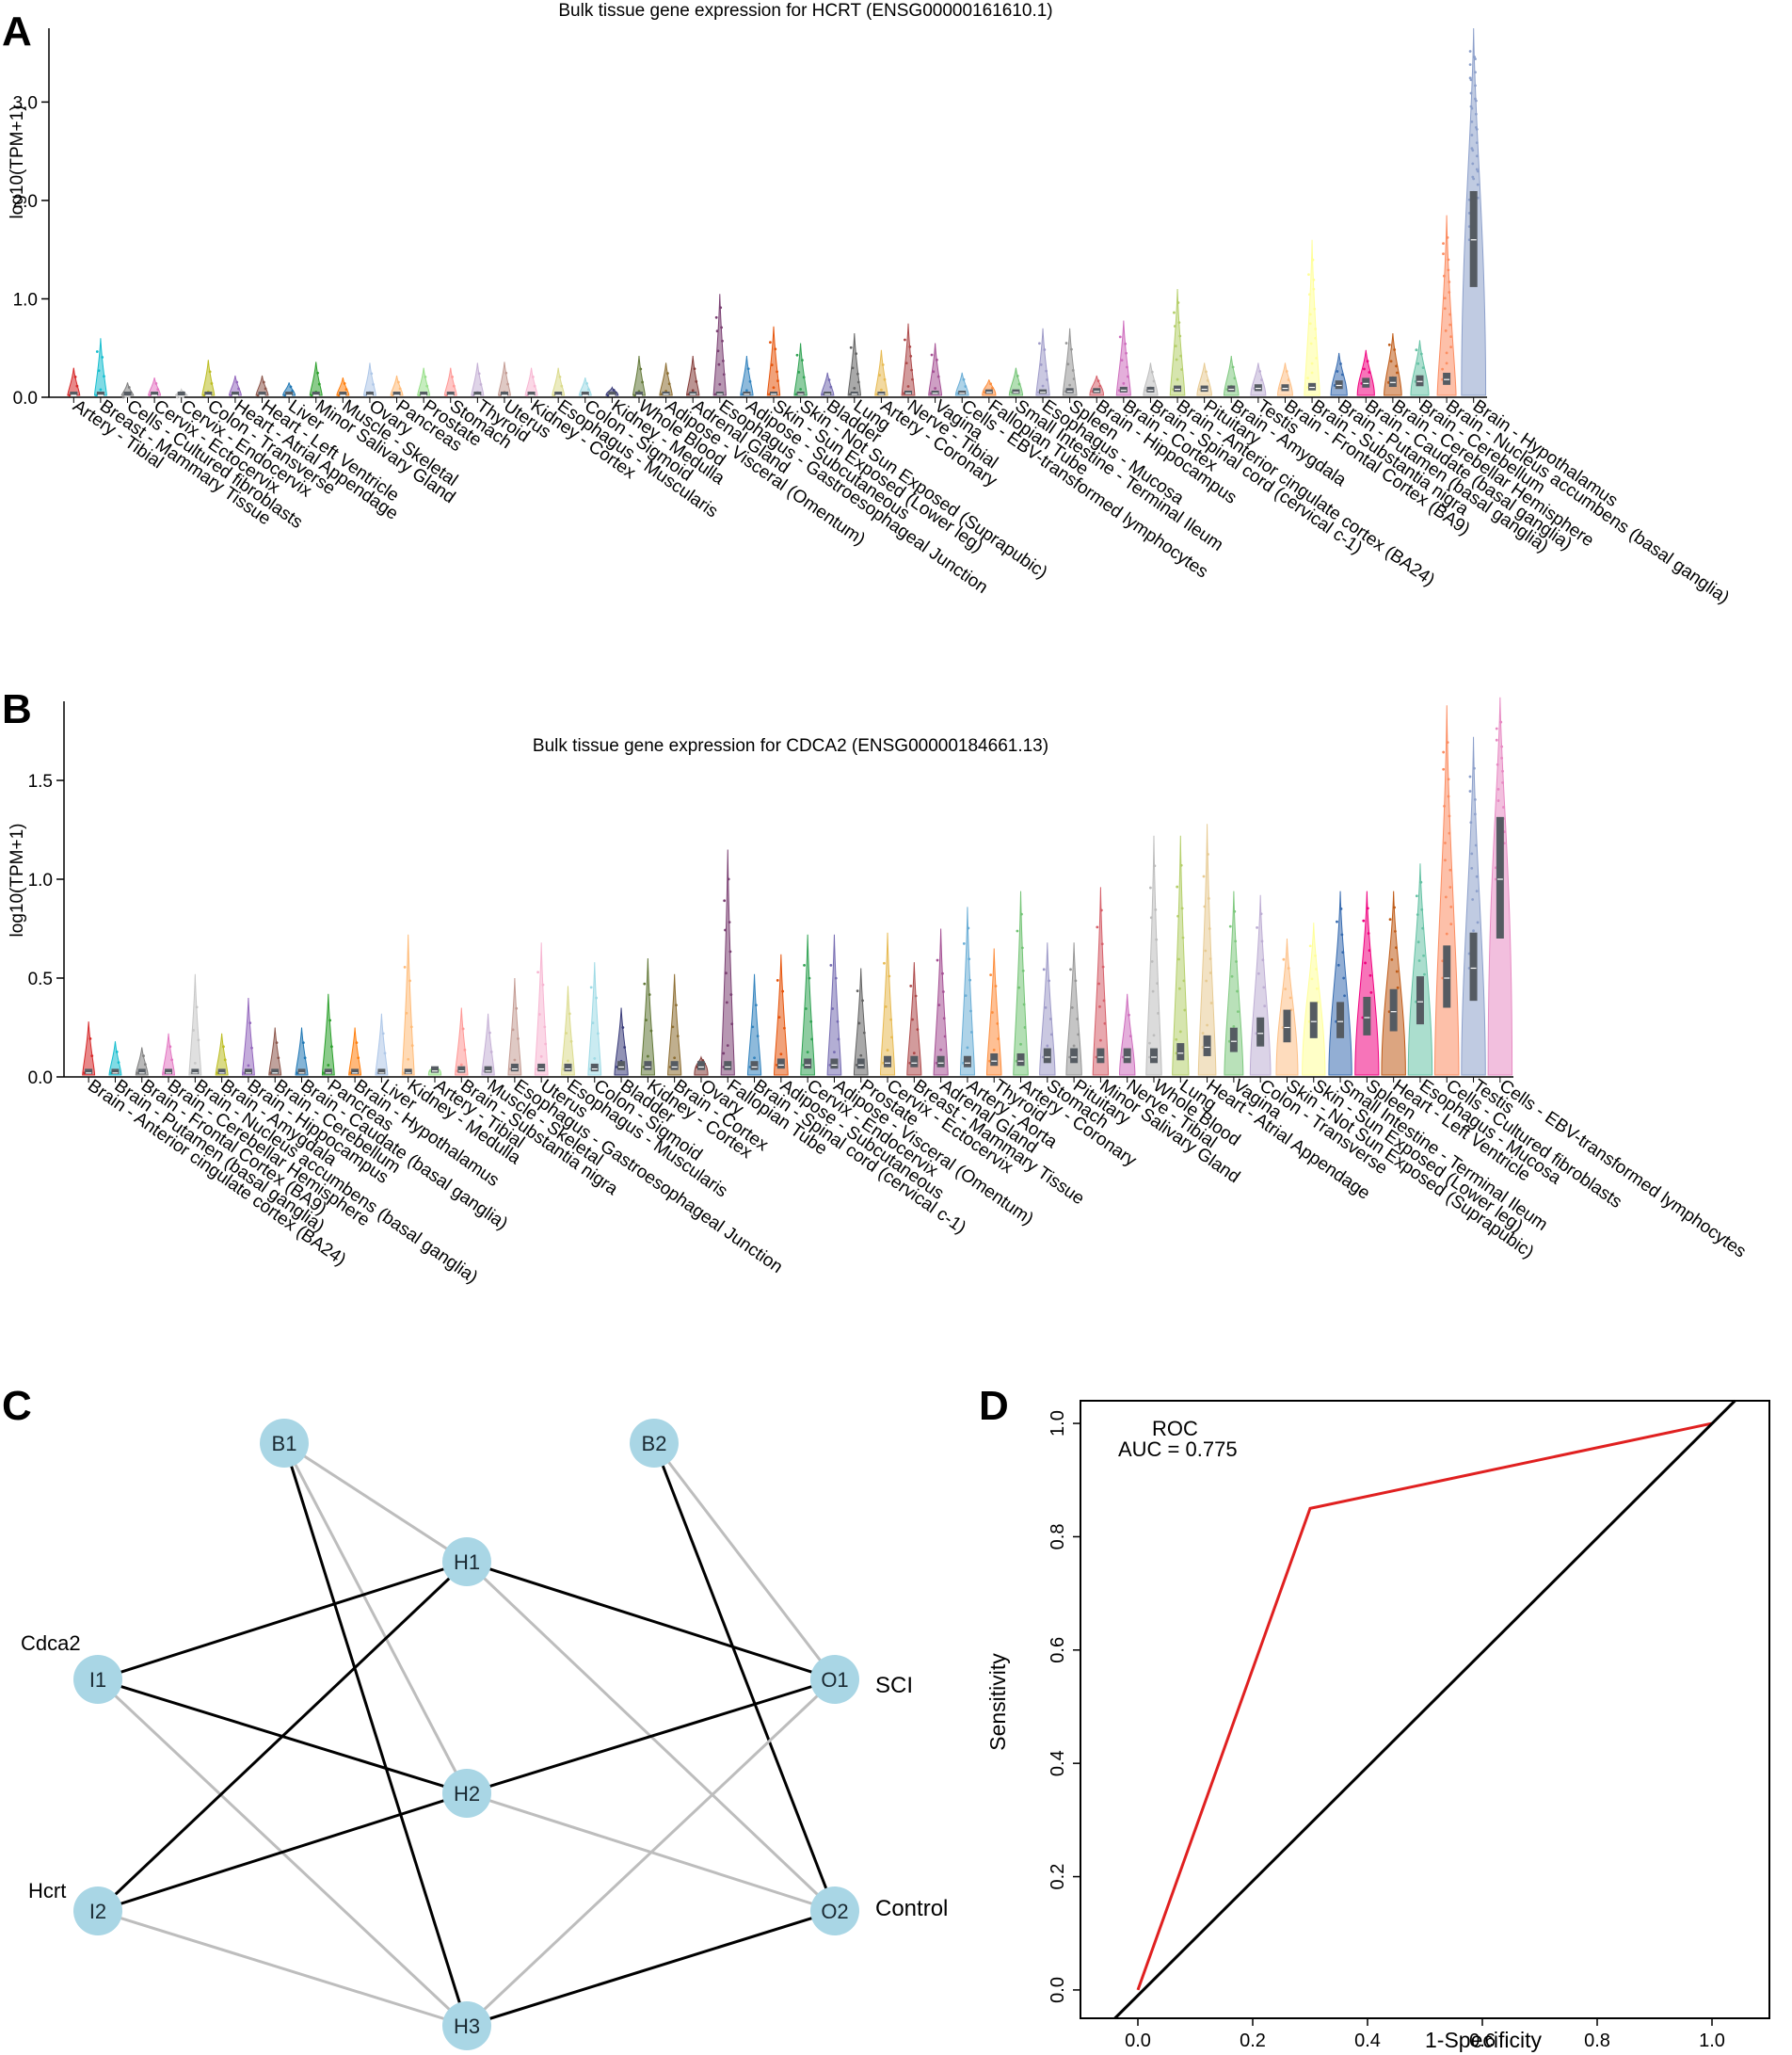 The image size is (1792, 2055). Describe the element at coordinates (1474, 211) in the screenshot. I see `violin-brain-hypothalamus` at that location.